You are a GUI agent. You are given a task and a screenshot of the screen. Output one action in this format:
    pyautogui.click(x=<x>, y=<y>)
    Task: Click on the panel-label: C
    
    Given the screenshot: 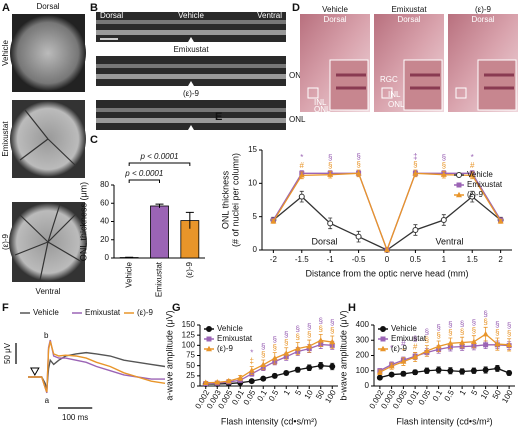 What is the action you would take?
    pyautogui.click(x=94, y=140)
    